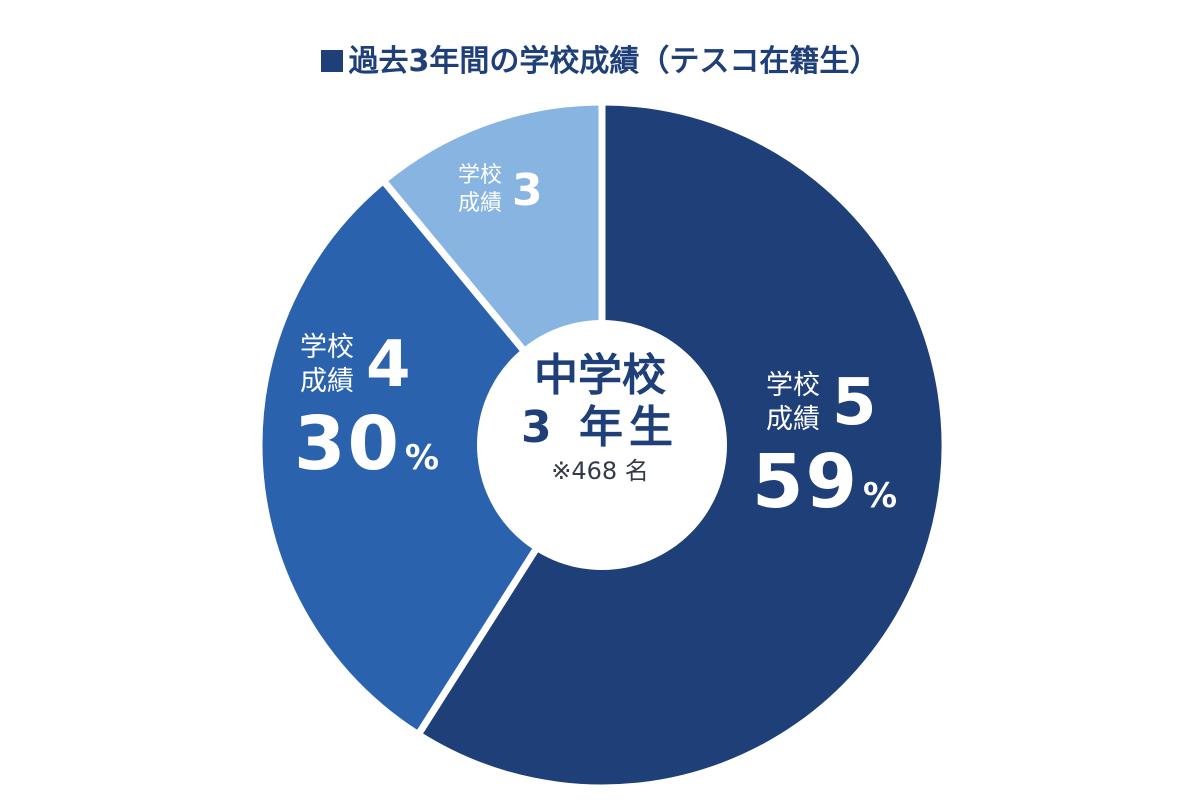  I want to click on center-label-line1: 中学校, so click(600, 375).